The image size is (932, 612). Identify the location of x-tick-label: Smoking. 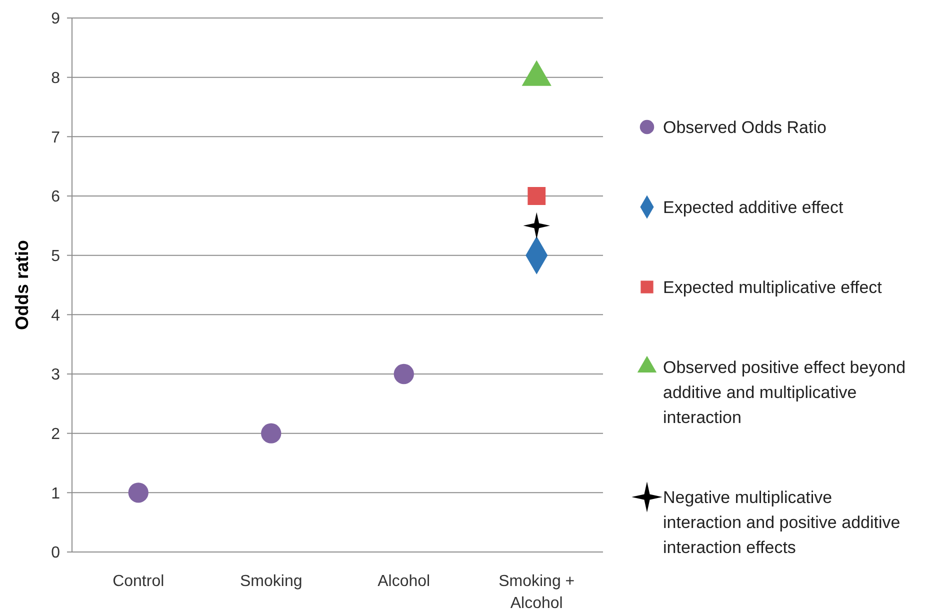
(271, 581).